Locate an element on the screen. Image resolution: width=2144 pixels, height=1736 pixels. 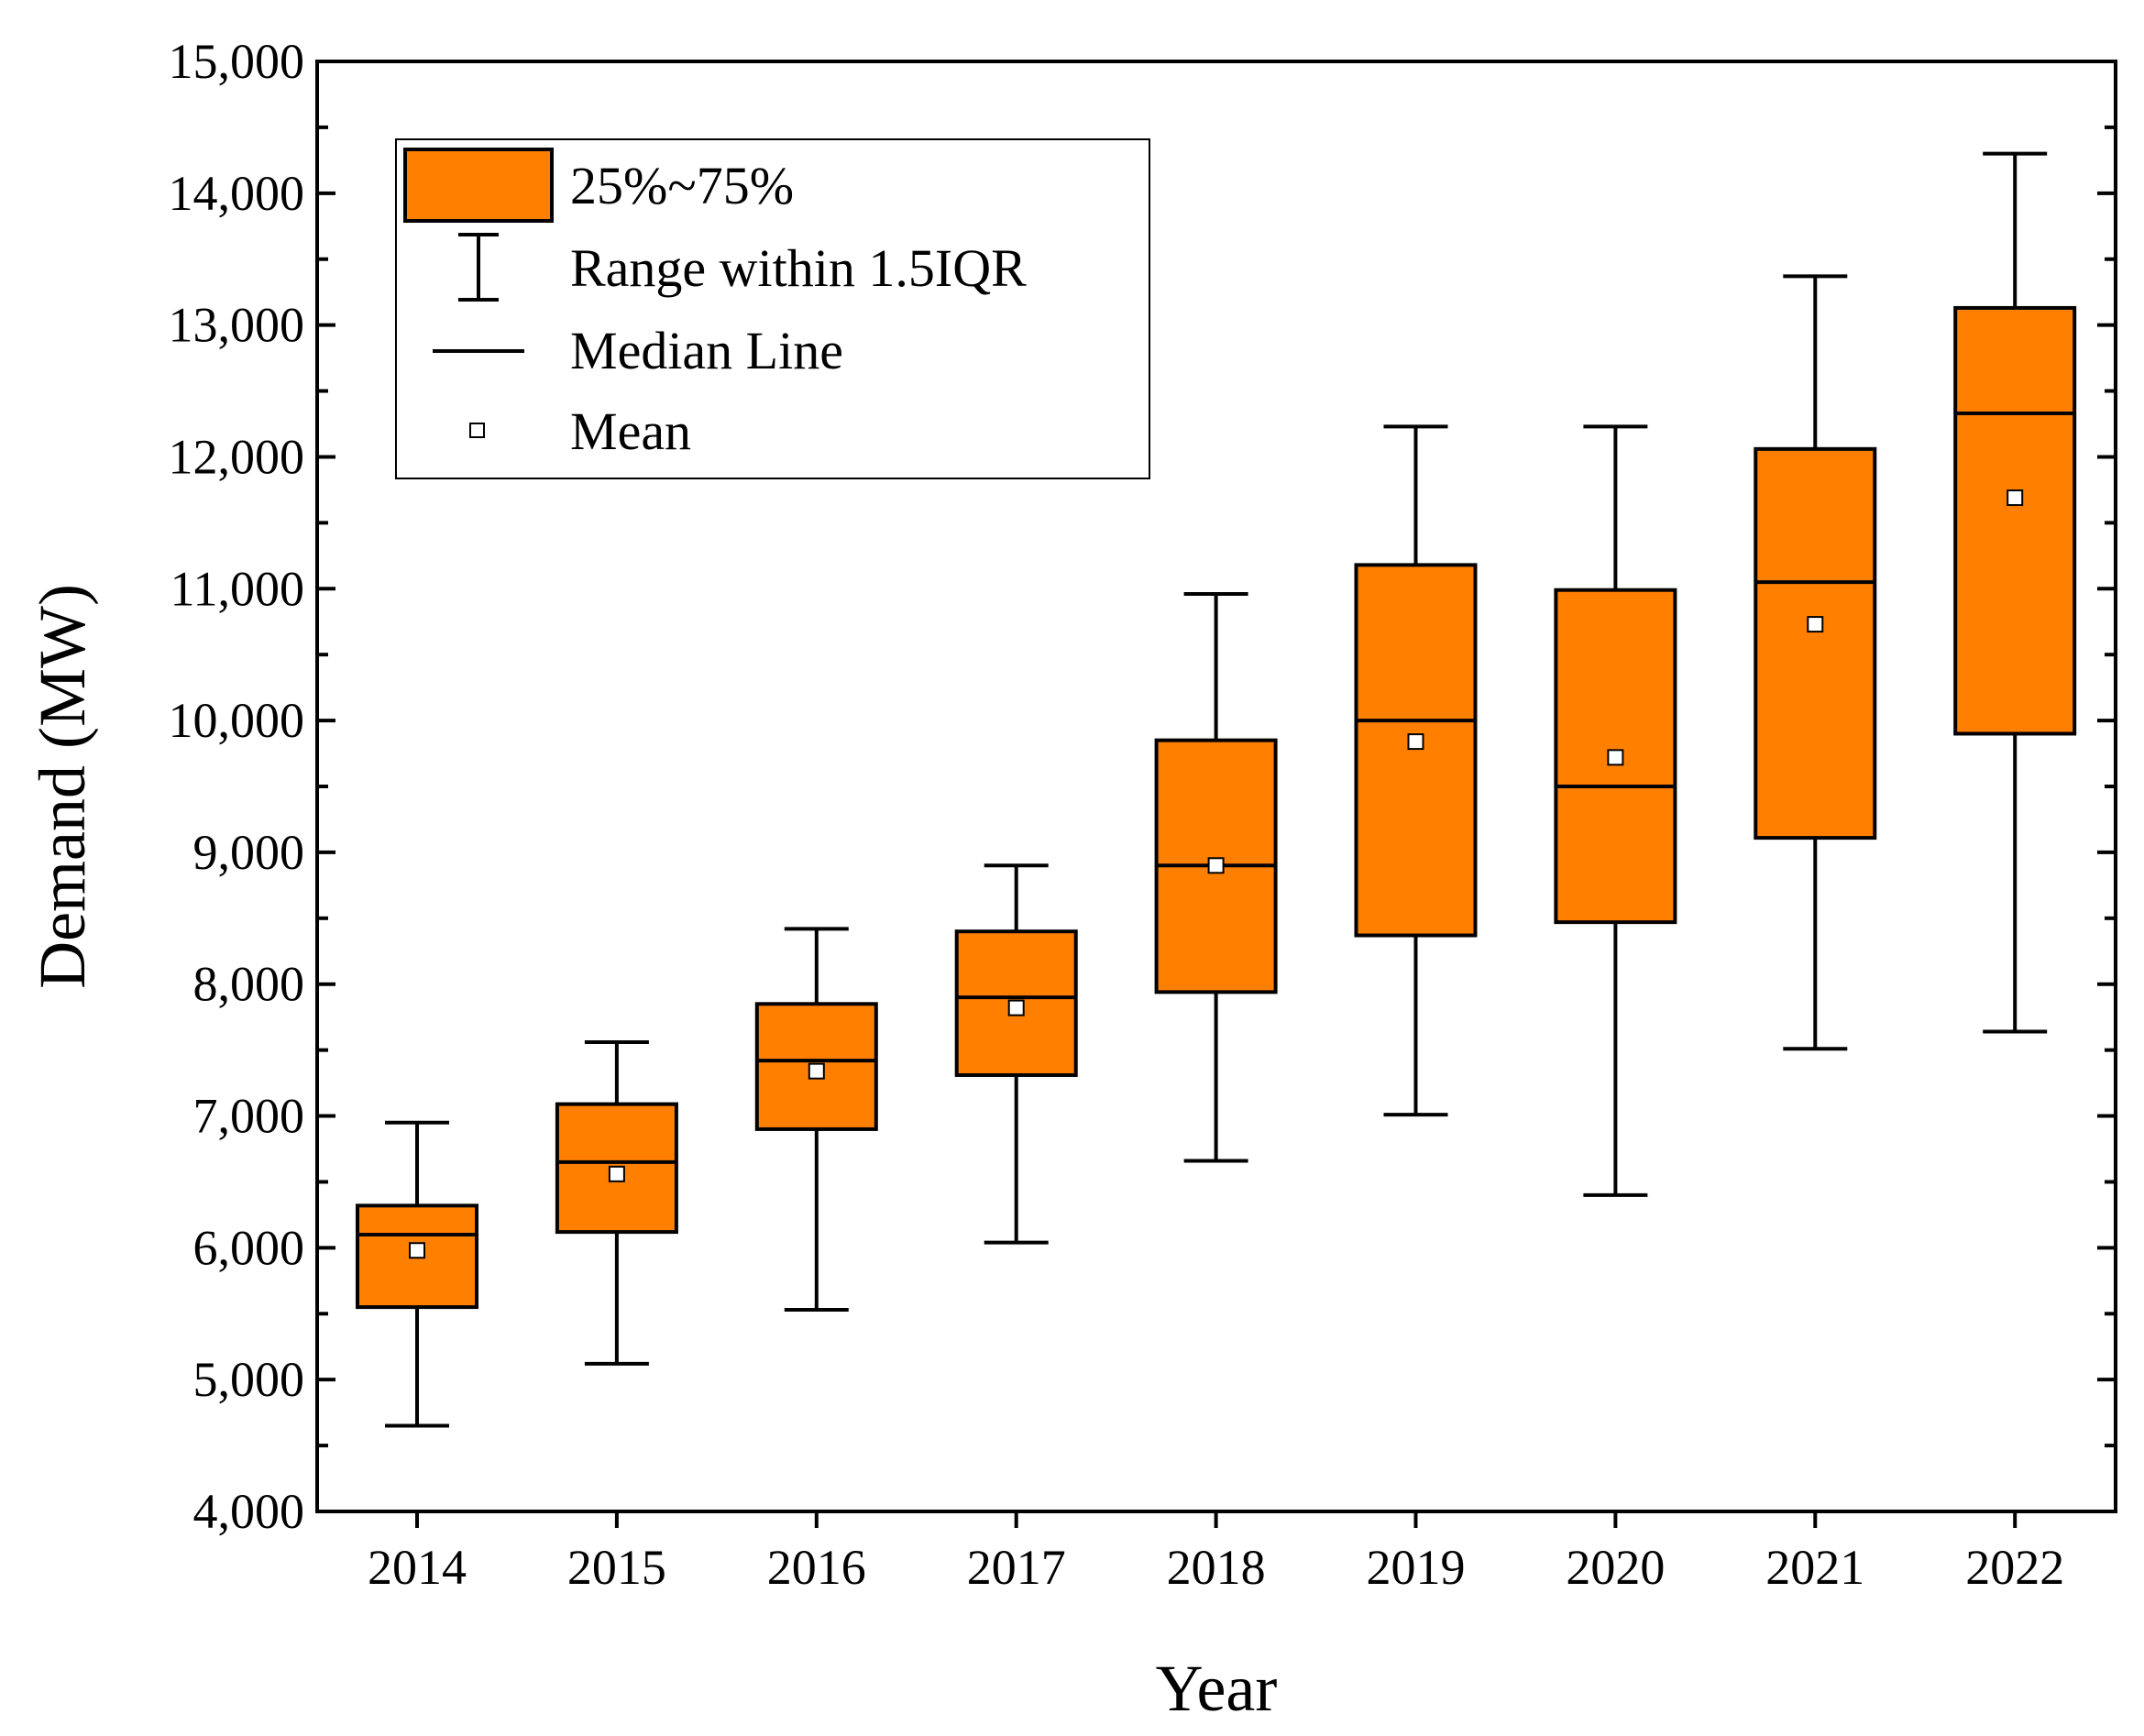
y-tick-label: 7,000 is located at coordinates (249, 1116).